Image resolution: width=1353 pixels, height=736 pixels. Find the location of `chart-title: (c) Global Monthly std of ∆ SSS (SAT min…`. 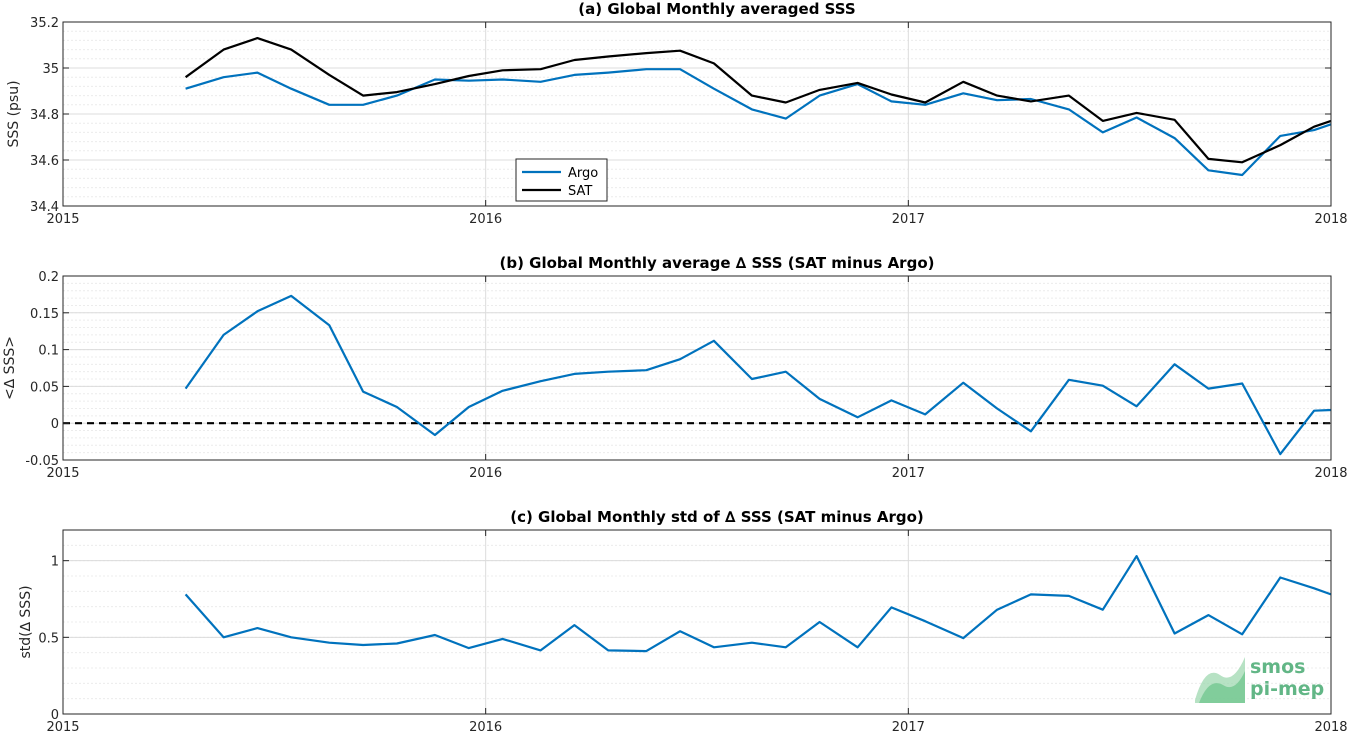

chart-title: (c) Global Monthly std of ∆ SSS (SAT min… is located at coordinates (717, 517).